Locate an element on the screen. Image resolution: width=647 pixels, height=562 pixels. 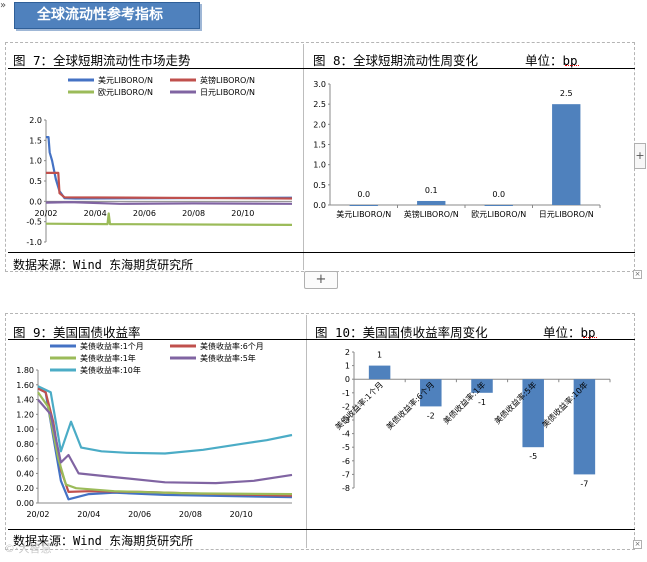
y-tick-label: -7 is located at coordinates (346, 474).